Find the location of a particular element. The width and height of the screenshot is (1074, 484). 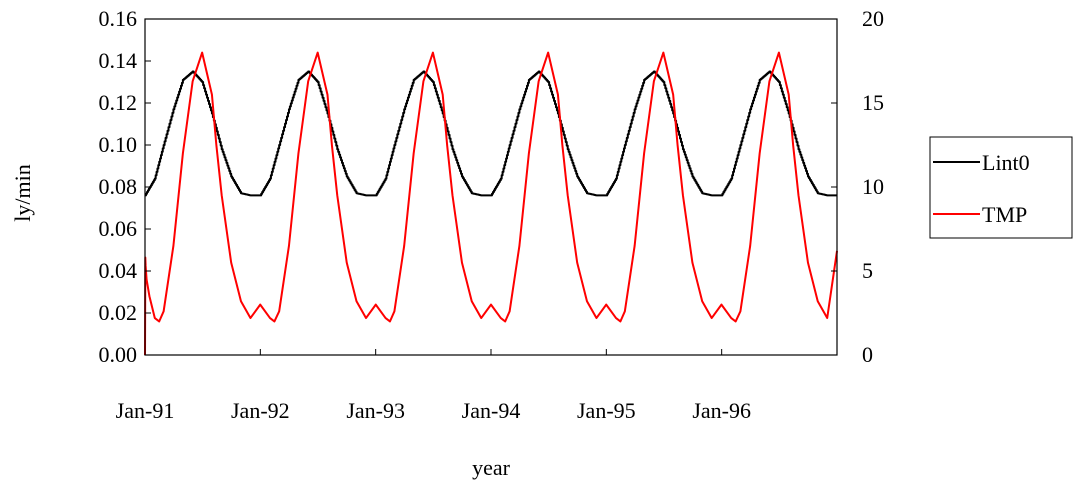

x-axis-title: year is located at coordinates (491, 467).